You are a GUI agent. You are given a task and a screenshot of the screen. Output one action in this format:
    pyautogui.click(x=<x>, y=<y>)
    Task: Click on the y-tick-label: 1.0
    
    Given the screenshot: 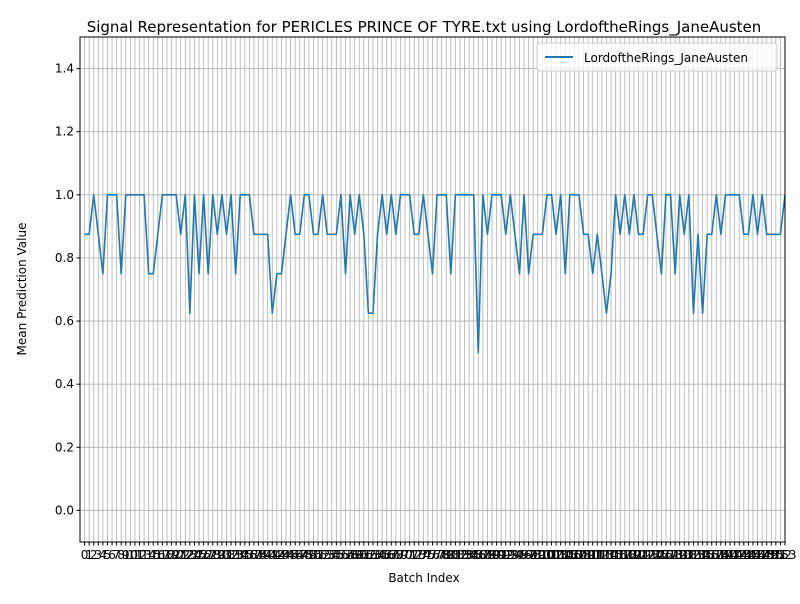 What is the action you would take?
    pyautogui.click(x=64, y=195)
    